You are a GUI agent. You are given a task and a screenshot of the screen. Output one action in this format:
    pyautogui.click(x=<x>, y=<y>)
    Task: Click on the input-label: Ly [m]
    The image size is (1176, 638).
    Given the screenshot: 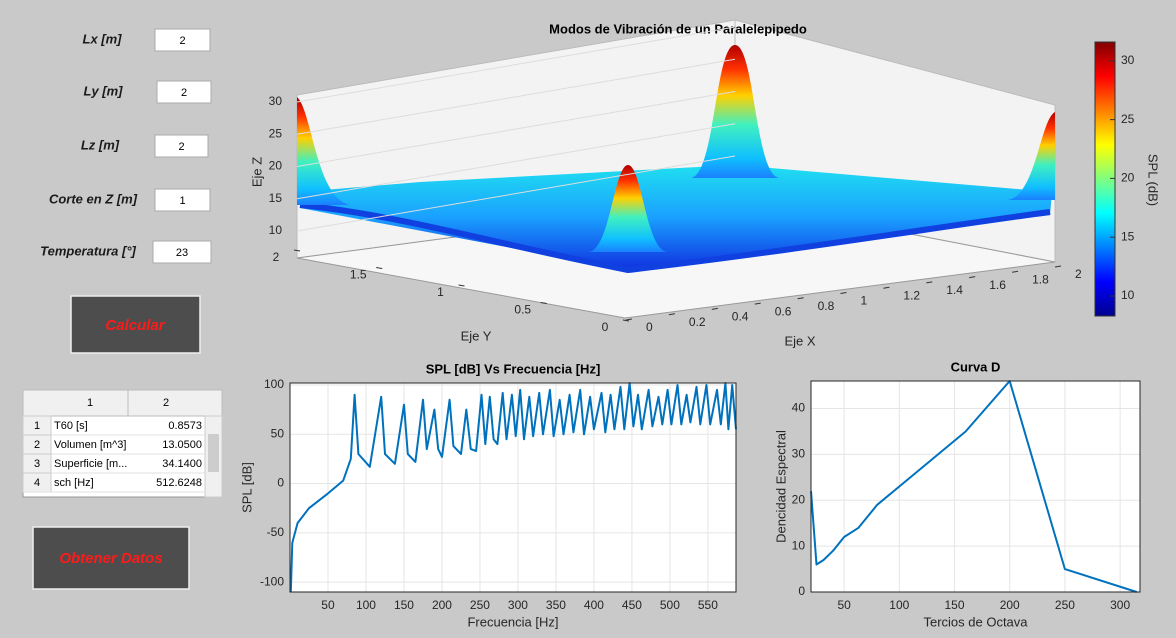 What is the action you would take?
    pyautogui.click(x=104, y=90)
    